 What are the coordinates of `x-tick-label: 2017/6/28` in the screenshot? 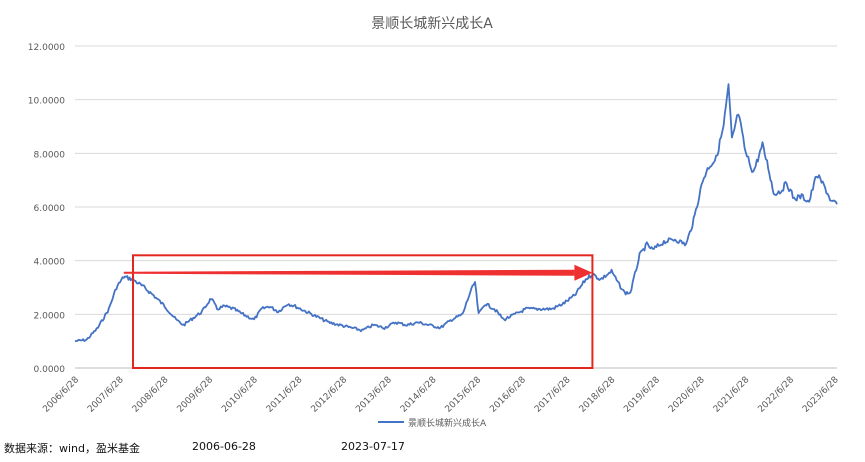 It's located at (553, 395).